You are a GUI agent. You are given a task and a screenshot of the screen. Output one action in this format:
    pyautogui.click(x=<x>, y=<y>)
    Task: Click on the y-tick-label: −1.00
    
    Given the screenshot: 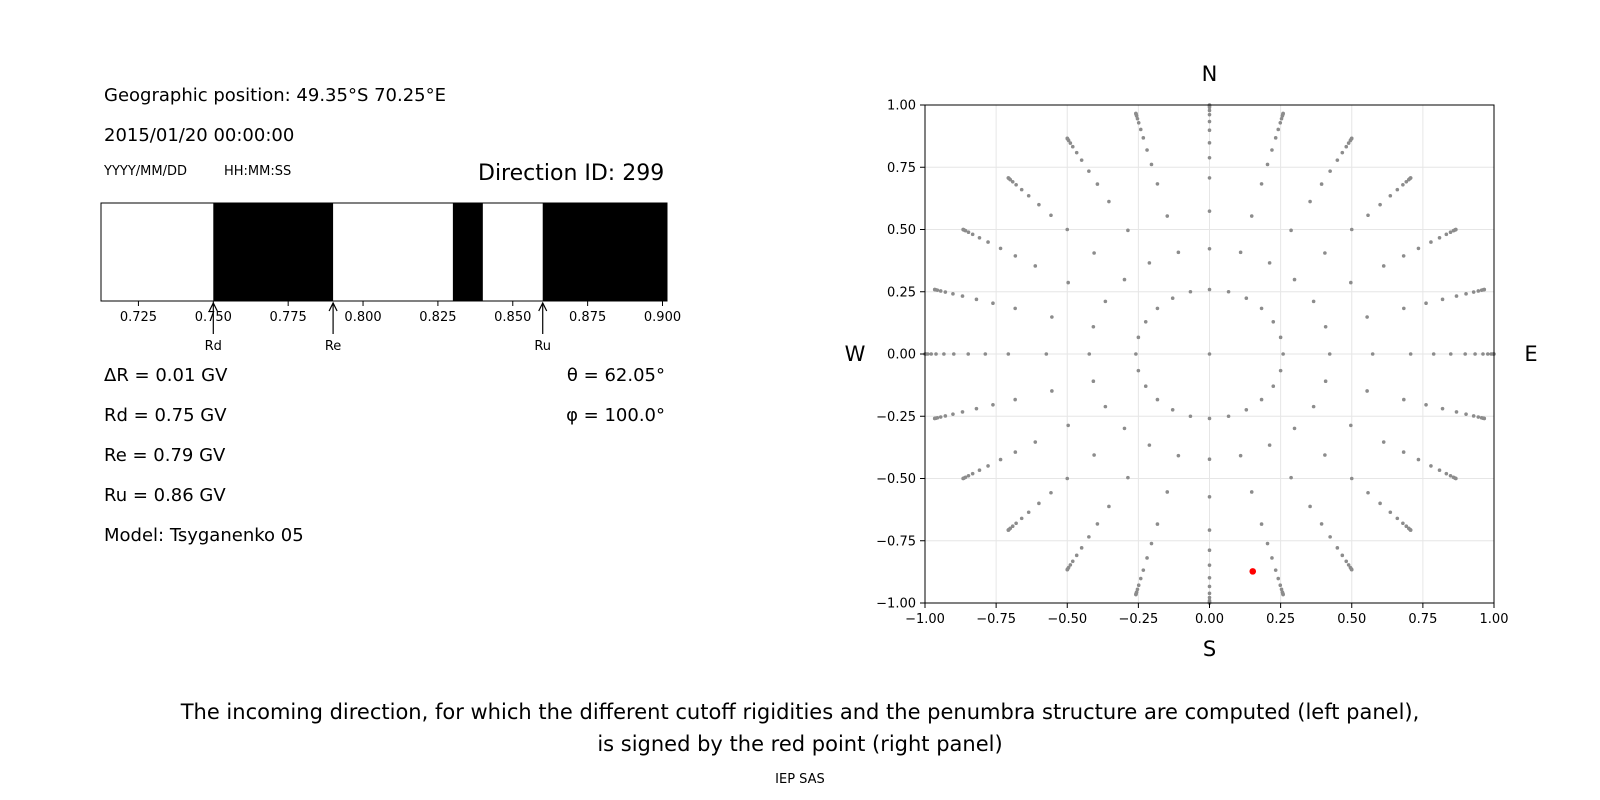 What is the action you would take?
    pyautogui.click(x=896, y=604)
    